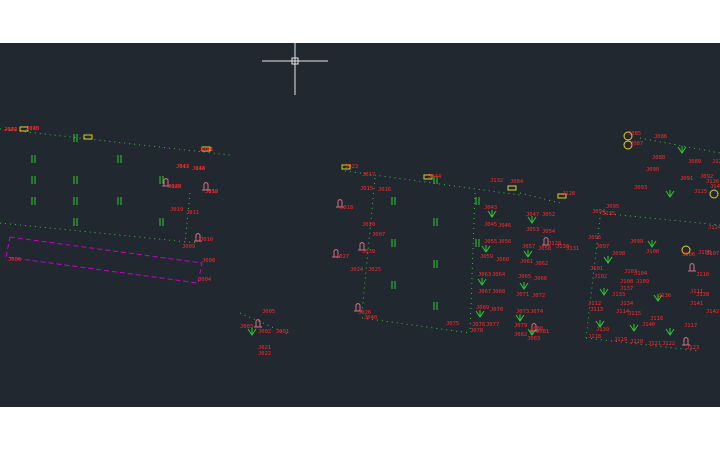 This screenshot has width=720, height=450. Describe the element at coordinates (652, 252) in the screenshot. I see `point-label: J100` at that location.